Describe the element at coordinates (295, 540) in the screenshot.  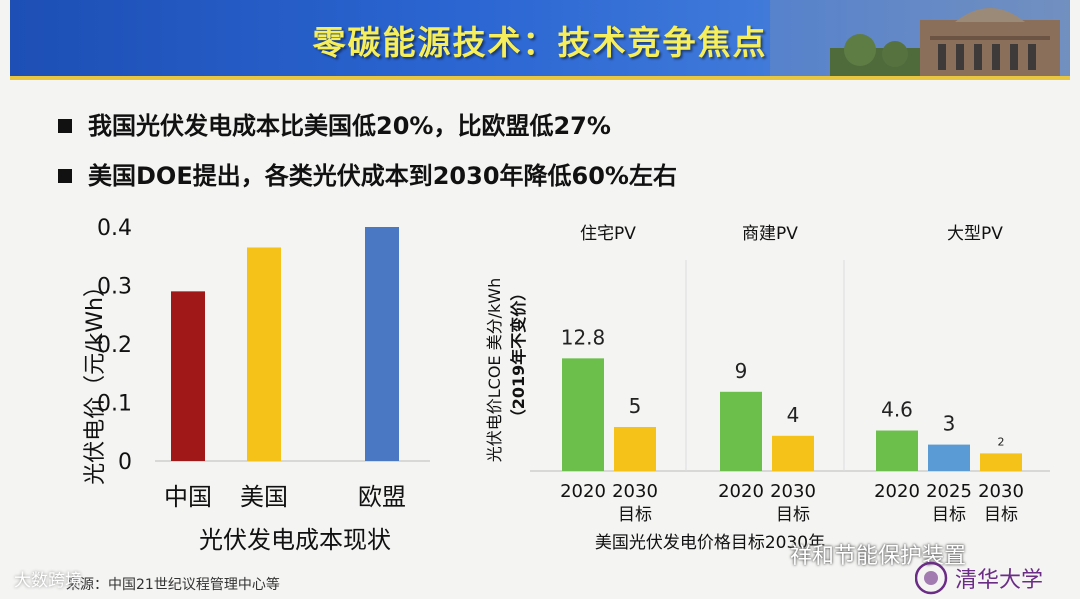
I see `x-axis-label: 光伏发电成本现状` at that location.